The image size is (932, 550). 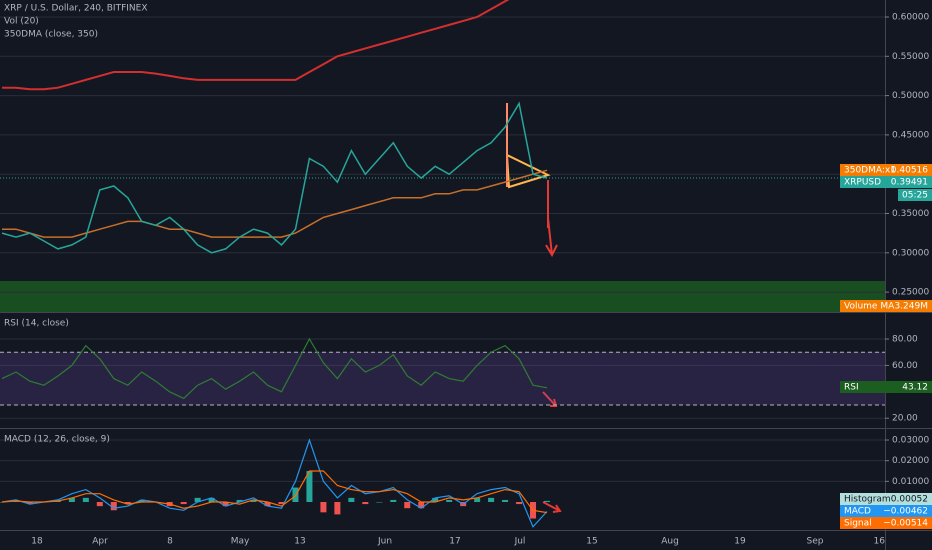 What do you see at coordinates (910, 293) in the screenshot?
I see `y-tick-label: 0.25000` at bounding box center [910, 293].